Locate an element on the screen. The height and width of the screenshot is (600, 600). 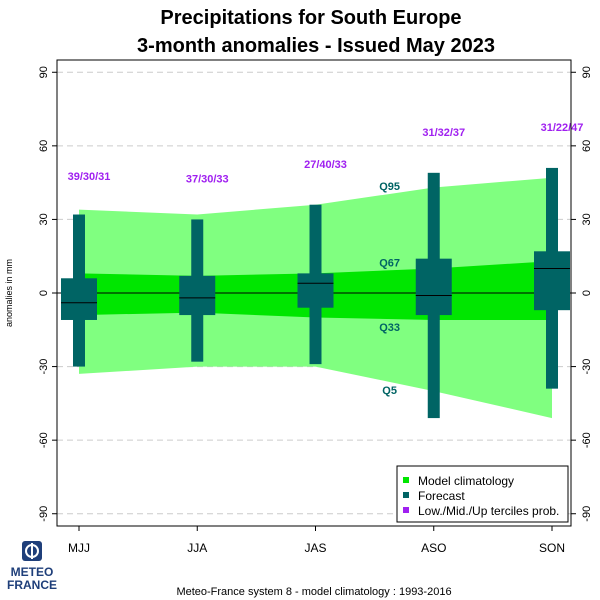
legend-swatch-climatology is located at coordinates (406, 480).